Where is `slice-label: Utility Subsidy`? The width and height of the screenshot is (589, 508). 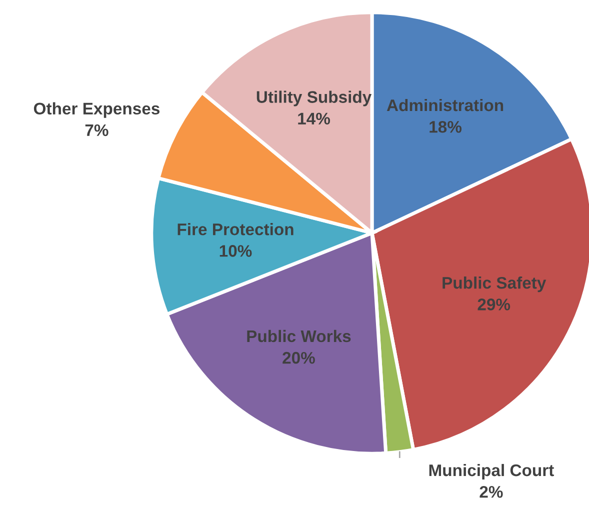
slice-label: Utility Subsidy is located at coordinates (314, 98).